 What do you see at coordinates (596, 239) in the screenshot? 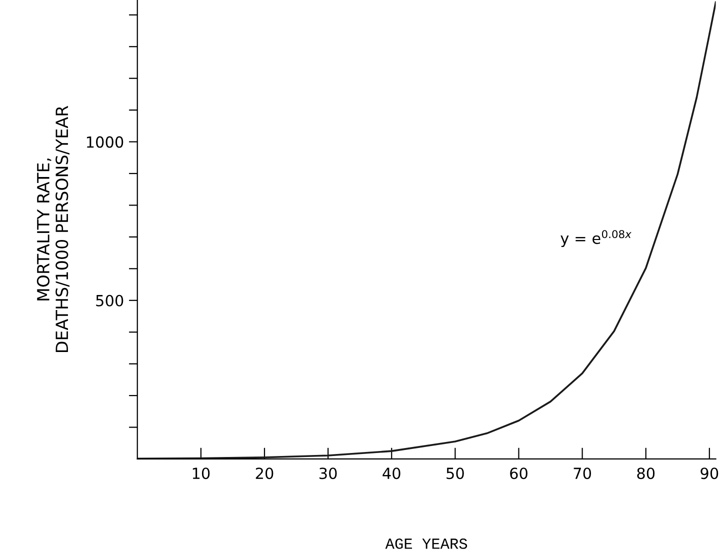
I see `series-label: y = e$^{0.08x}$` at bounding box center [596, 239].